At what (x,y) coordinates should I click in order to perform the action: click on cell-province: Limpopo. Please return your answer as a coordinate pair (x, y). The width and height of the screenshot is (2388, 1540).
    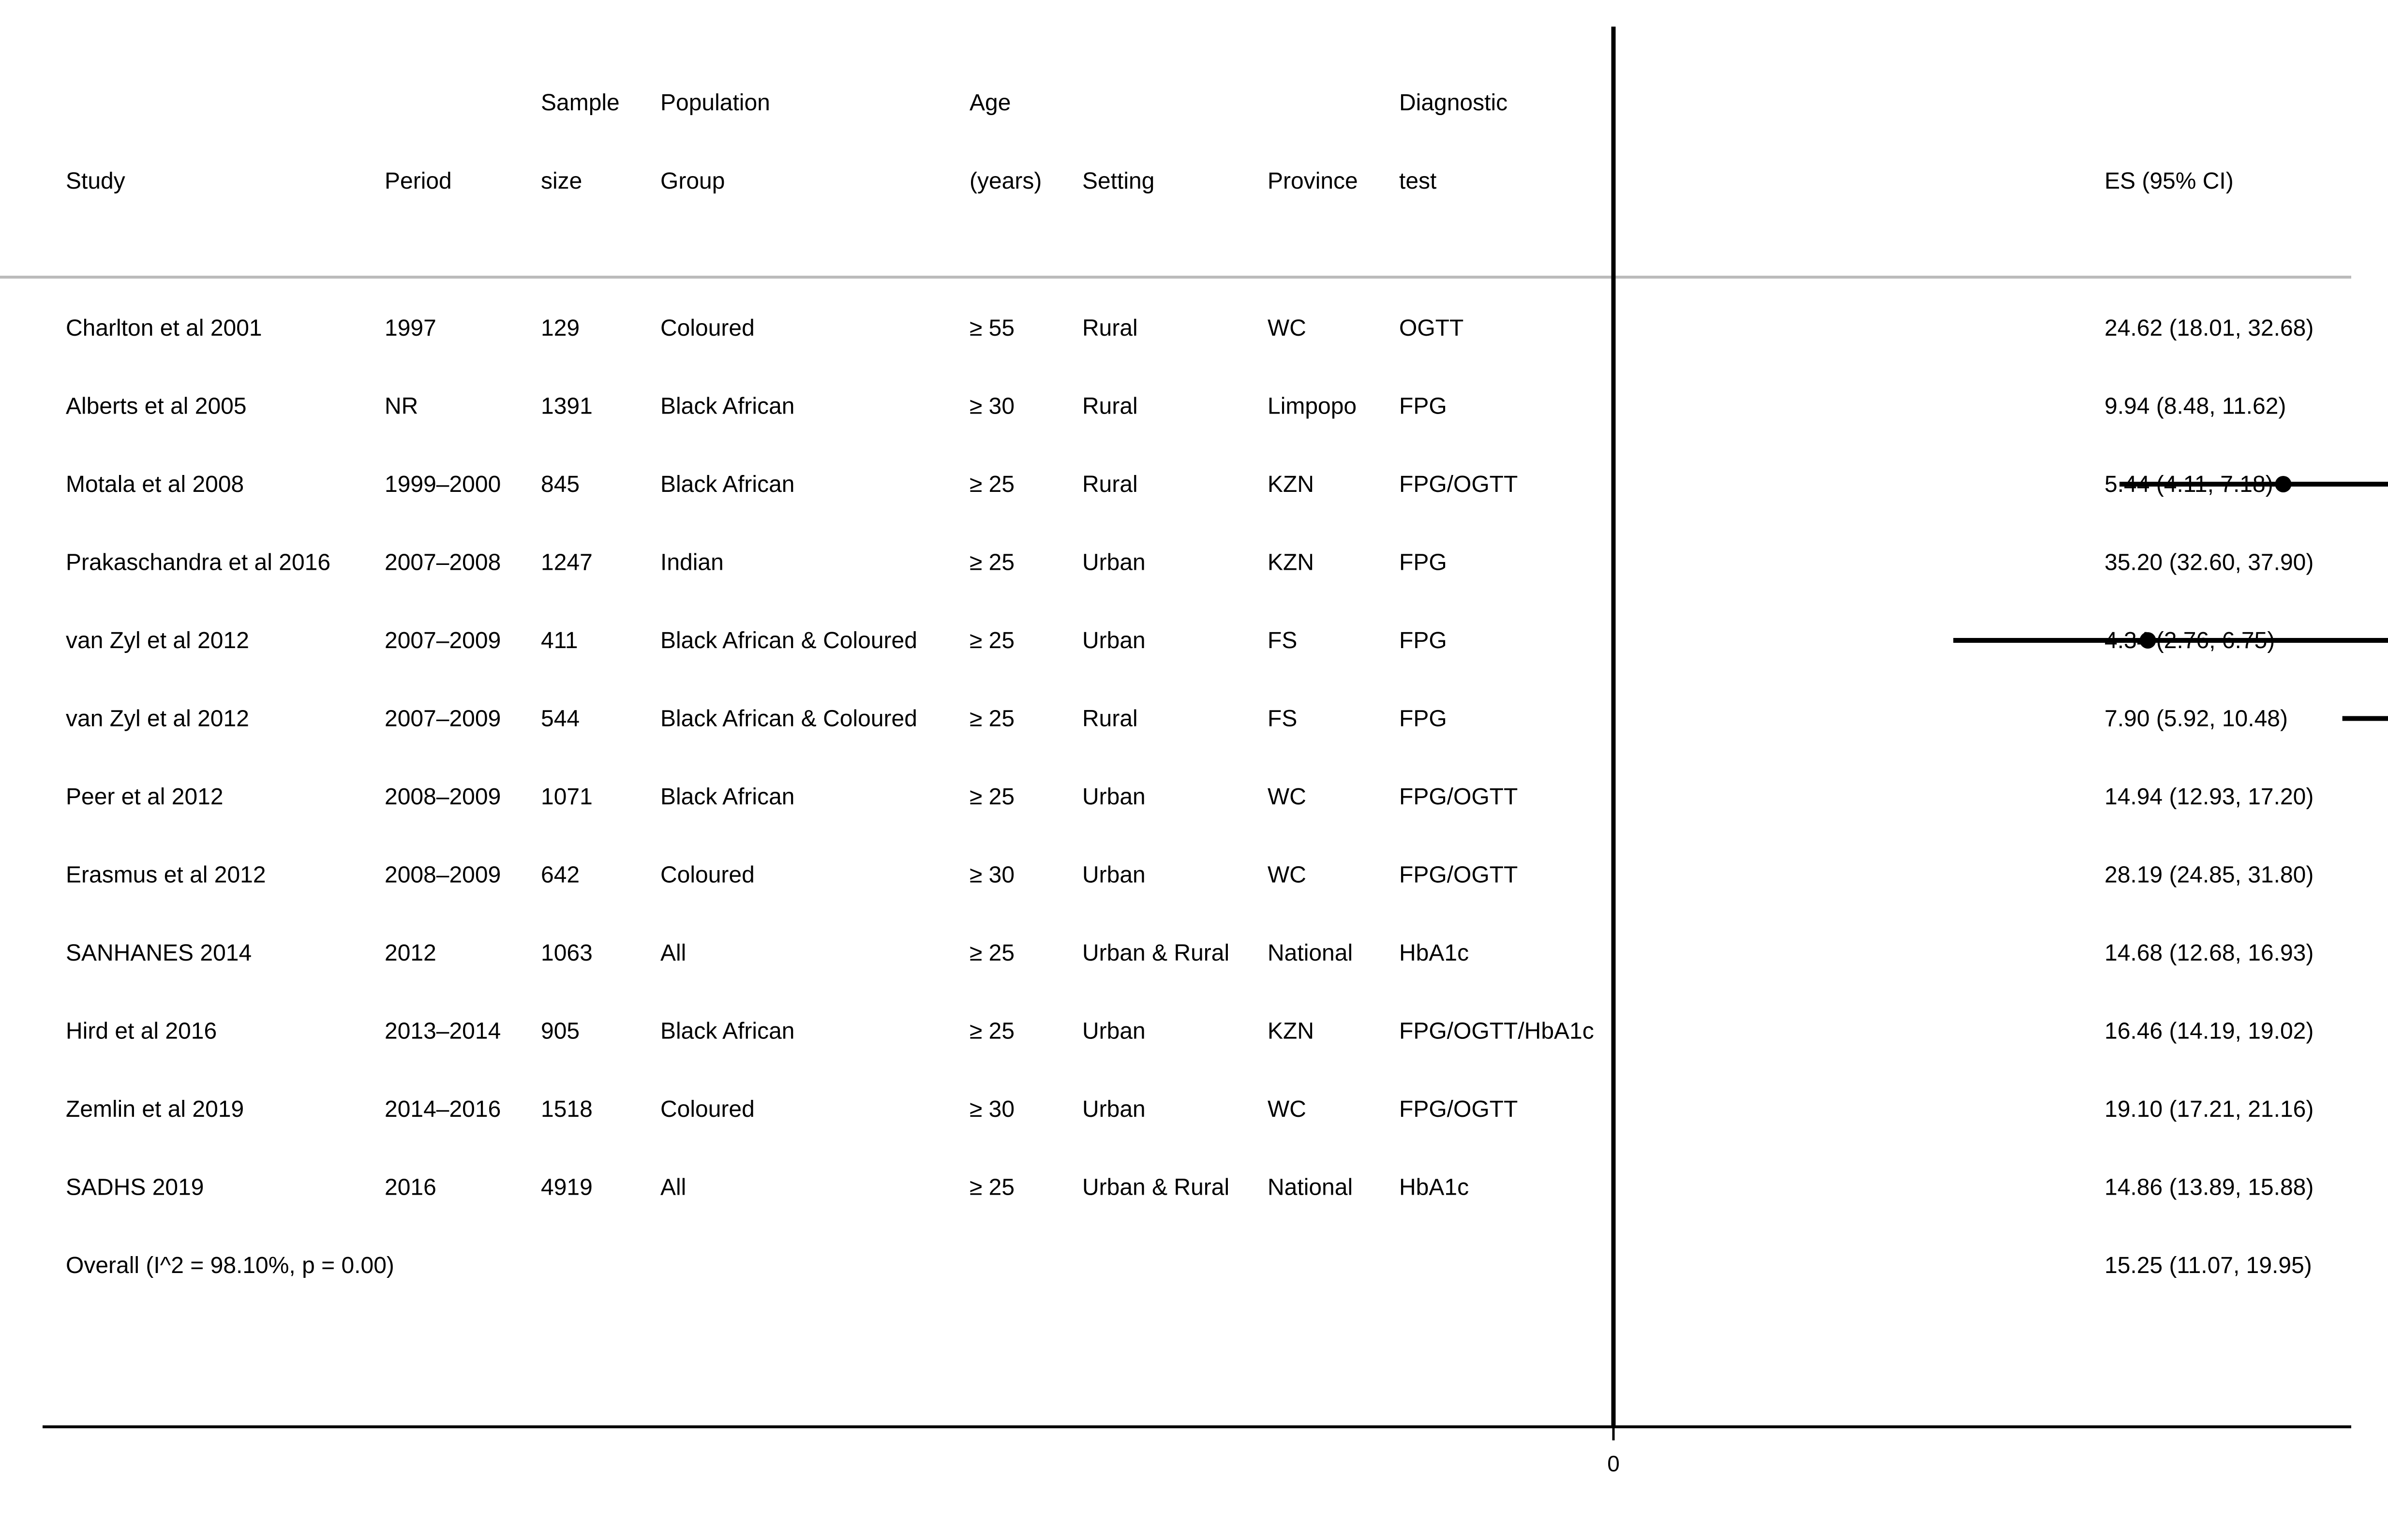
    Looking at the image, I should click on (1312, 406).